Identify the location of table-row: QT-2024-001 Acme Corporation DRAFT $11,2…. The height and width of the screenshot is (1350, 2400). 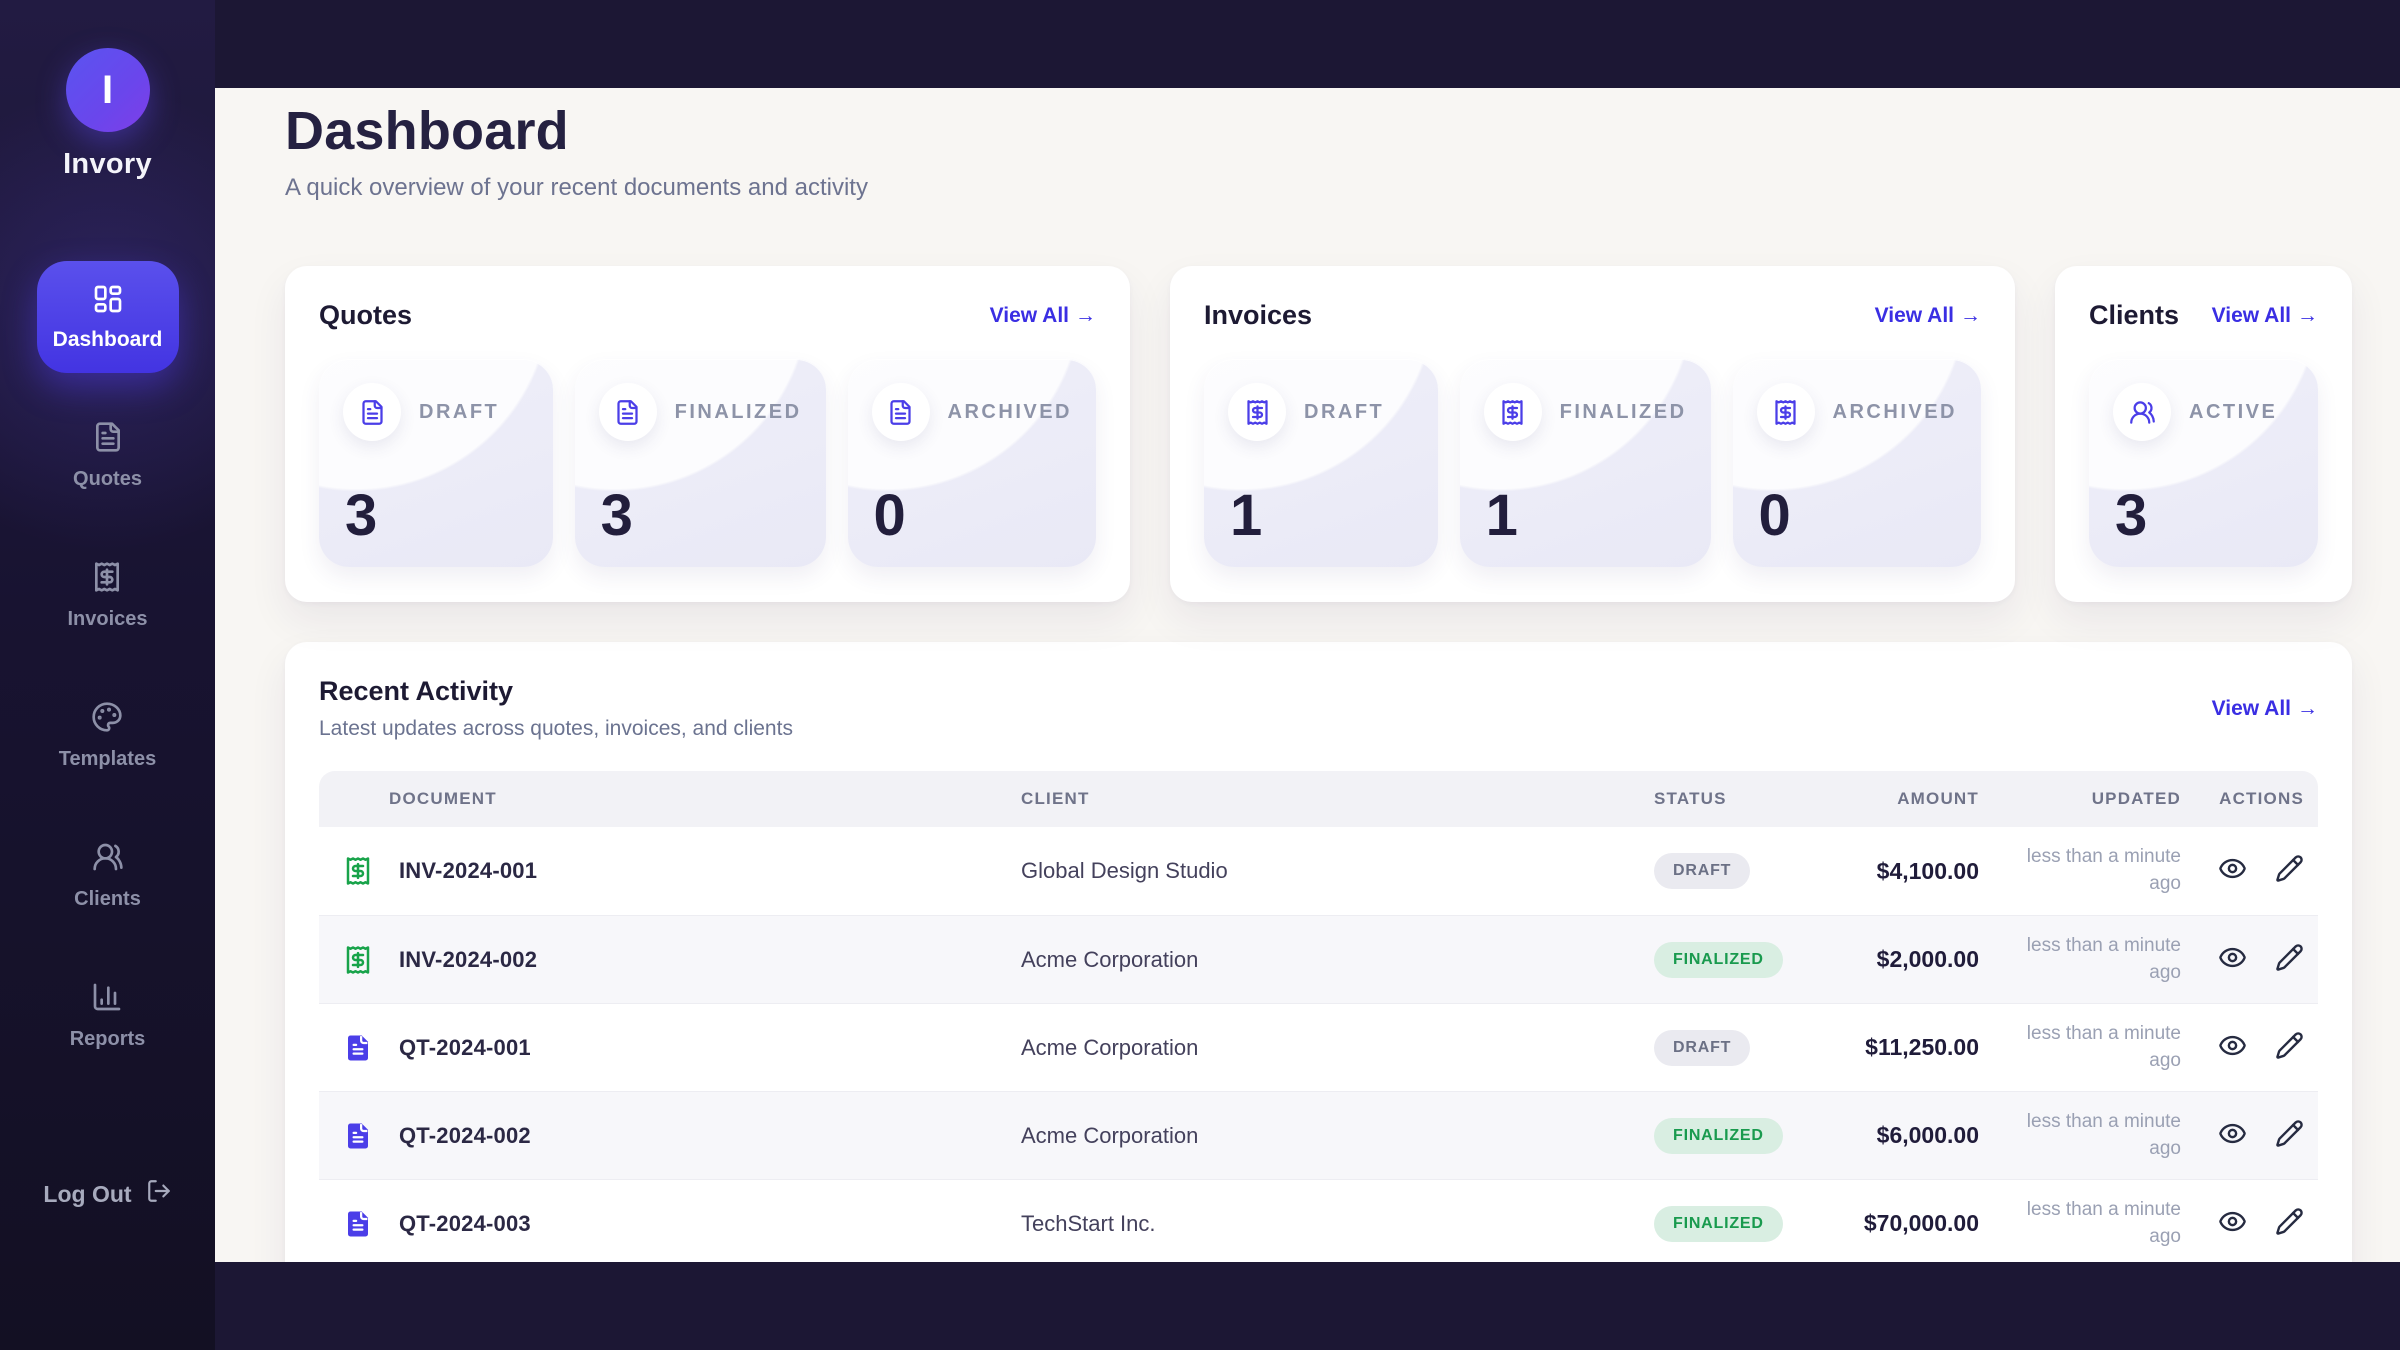
(1318, 1047).